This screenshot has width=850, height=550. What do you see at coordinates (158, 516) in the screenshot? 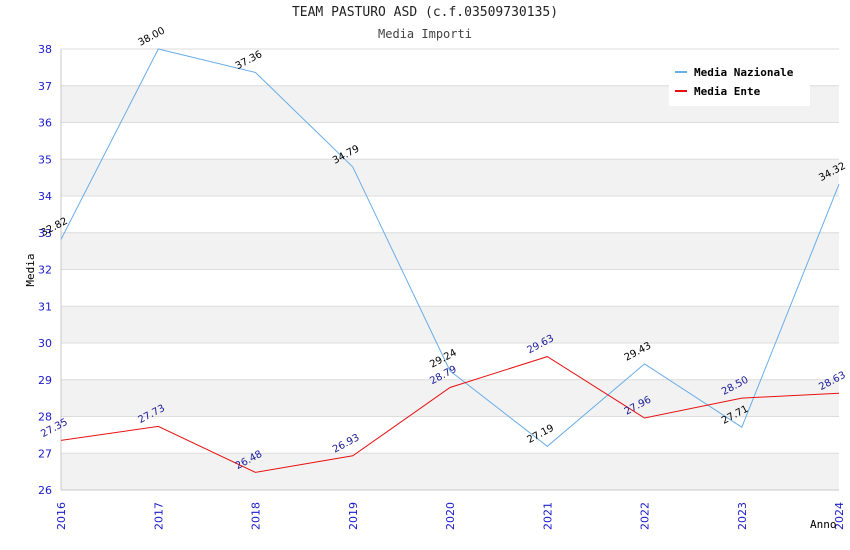
I see `x-tick-label: 2017` at bounding box center [158, 516].